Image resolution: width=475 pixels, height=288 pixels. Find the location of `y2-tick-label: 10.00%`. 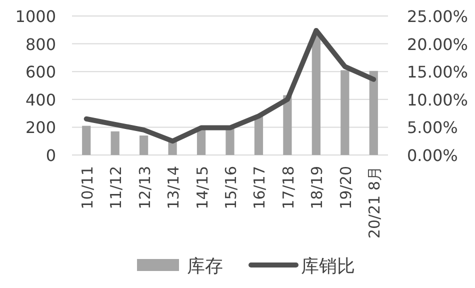

y2-tick-label: 10.00% is located at coordinates (437, 100).